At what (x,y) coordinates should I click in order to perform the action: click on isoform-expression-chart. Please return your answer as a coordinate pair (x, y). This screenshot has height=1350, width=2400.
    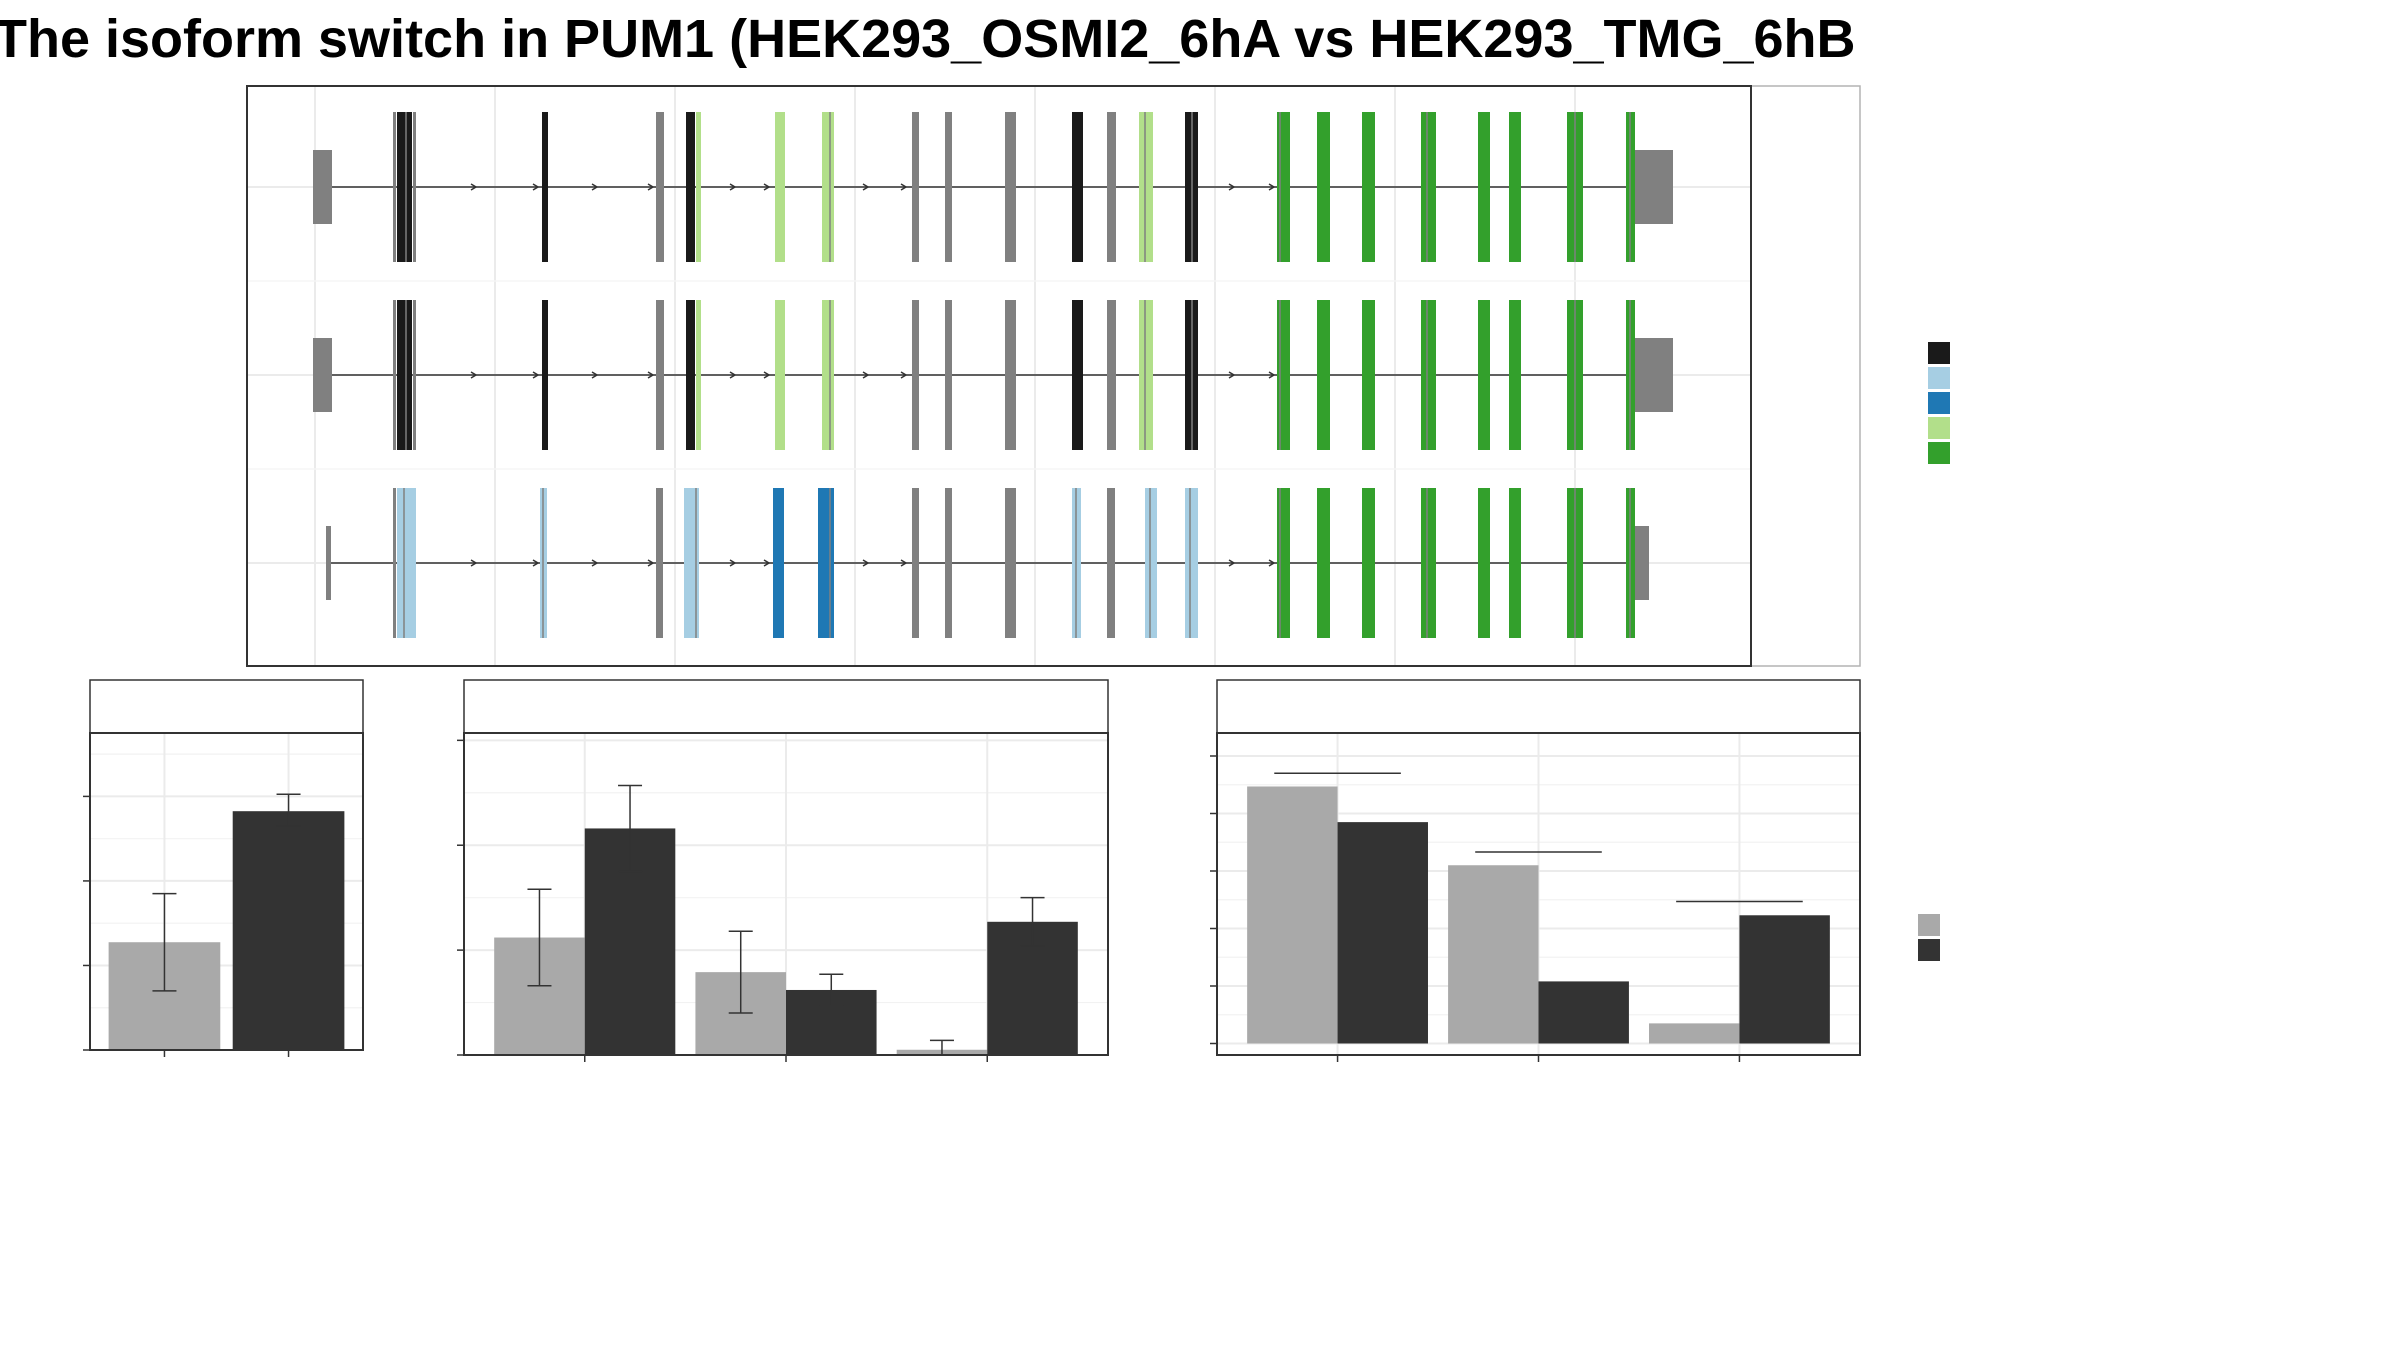
    Looking at the image, I should click on (783, 870).